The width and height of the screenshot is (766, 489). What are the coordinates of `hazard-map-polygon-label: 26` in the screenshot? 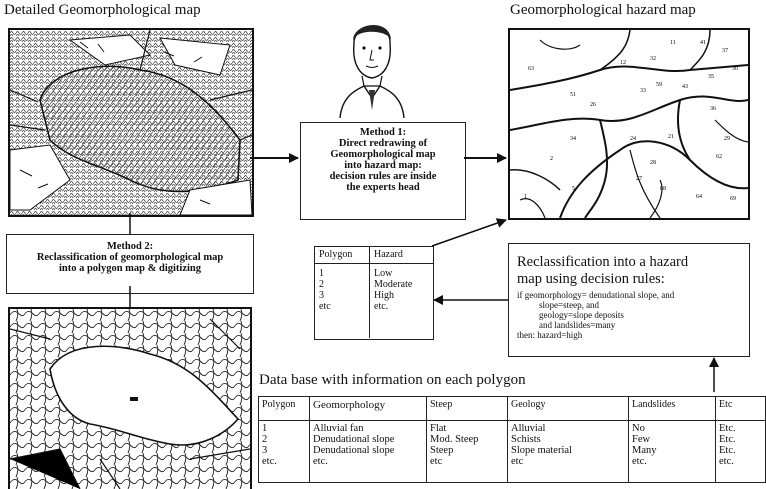 It's located at (593, 105).